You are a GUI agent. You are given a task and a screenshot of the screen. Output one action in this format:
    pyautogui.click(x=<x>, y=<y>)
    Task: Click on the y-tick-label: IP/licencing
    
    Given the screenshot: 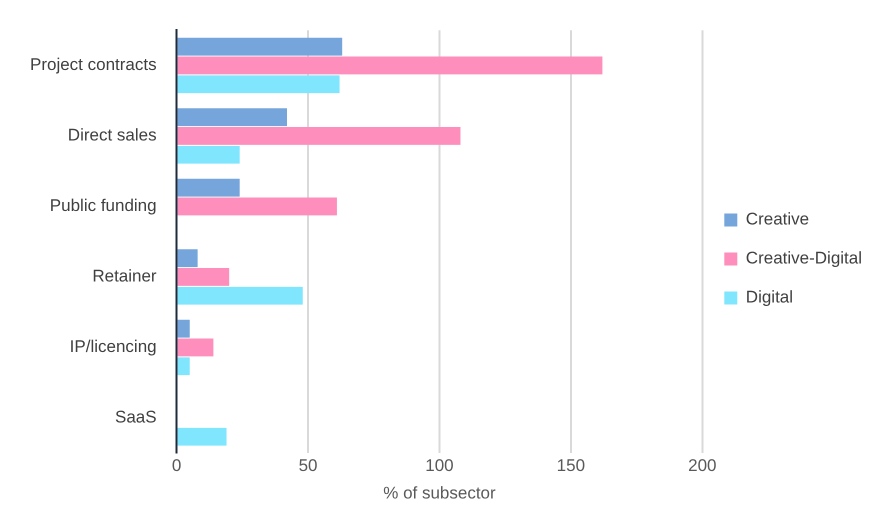 What is the action you would take?
    pyautogui.click(x=113, y=346)
    